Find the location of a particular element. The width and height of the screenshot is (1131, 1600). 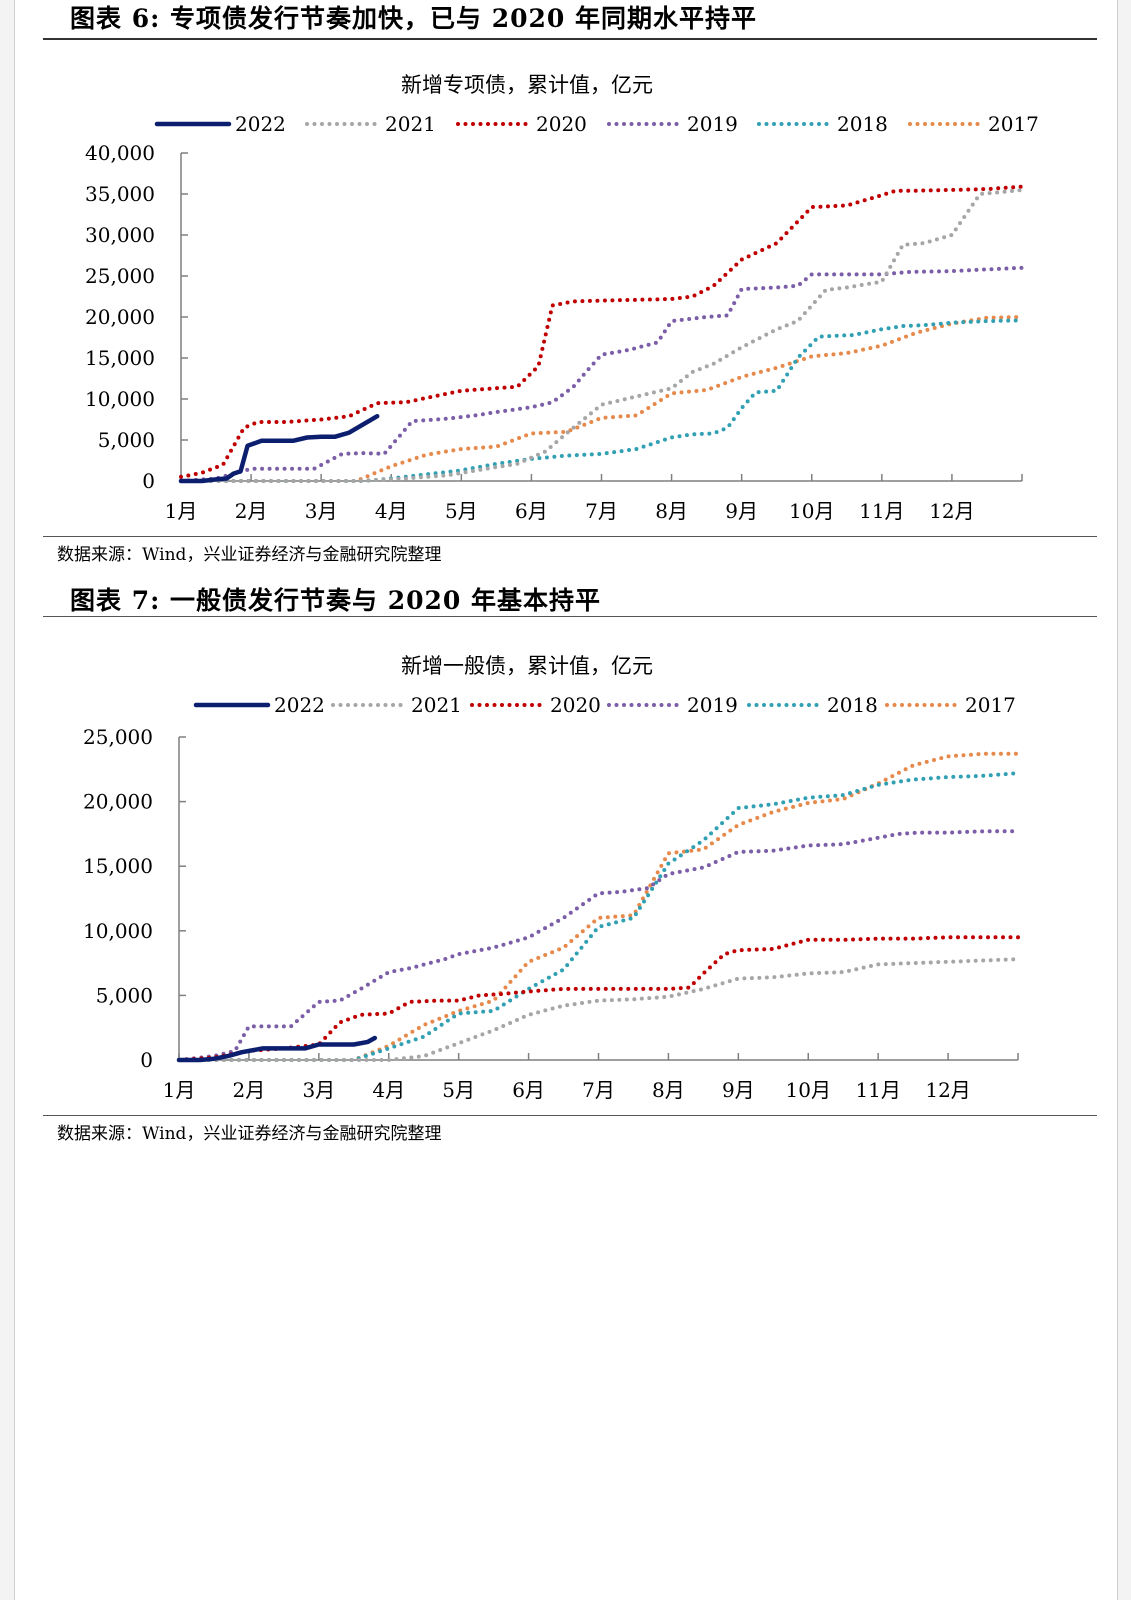

figure-6-title-rule is located at coordinates (570, 39).